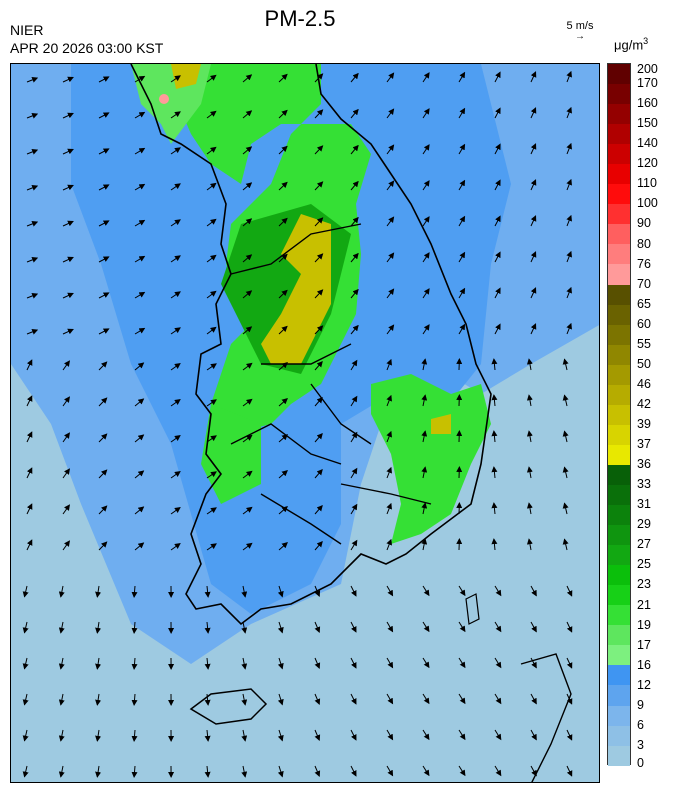 The height and width of the screenshot is (795, 673). Describe the element at coordinates (647, 69) in the screenshot. I see `colorbar-tick-label: 200` at that location.